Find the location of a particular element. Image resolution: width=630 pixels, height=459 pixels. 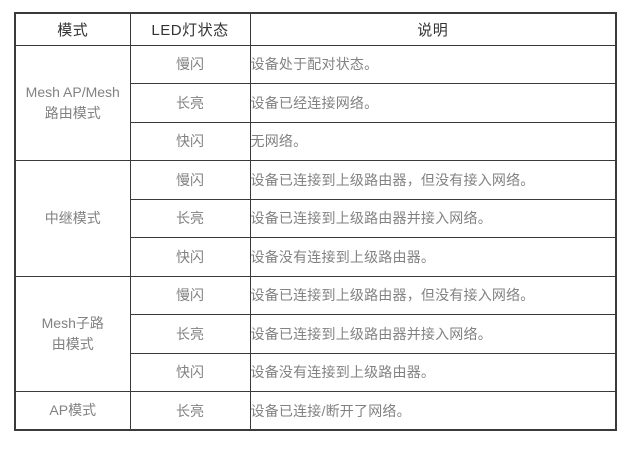

table-row: AP模式 长亮 设备已连接/断开了网络。 is located at coordinates (315, 411).